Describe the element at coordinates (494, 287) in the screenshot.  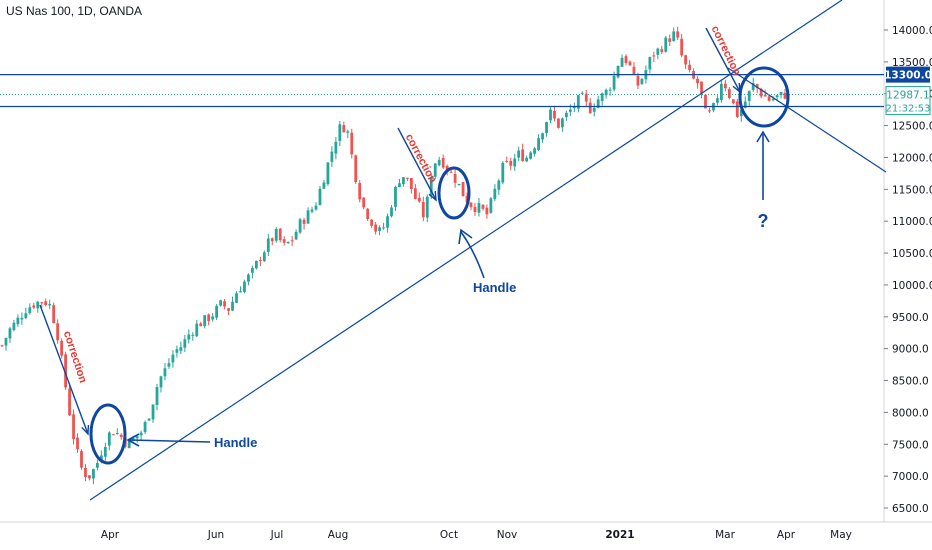
I see `annotation-label: Handle` at that location.